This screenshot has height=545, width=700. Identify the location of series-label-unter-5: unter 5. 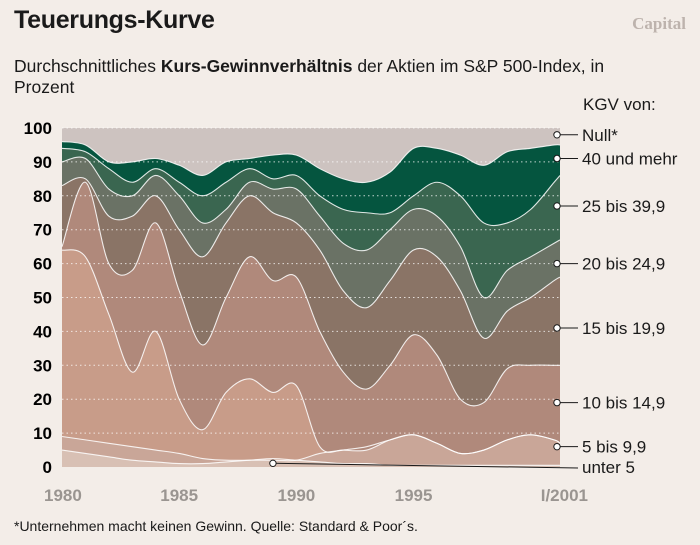
(608, 467).